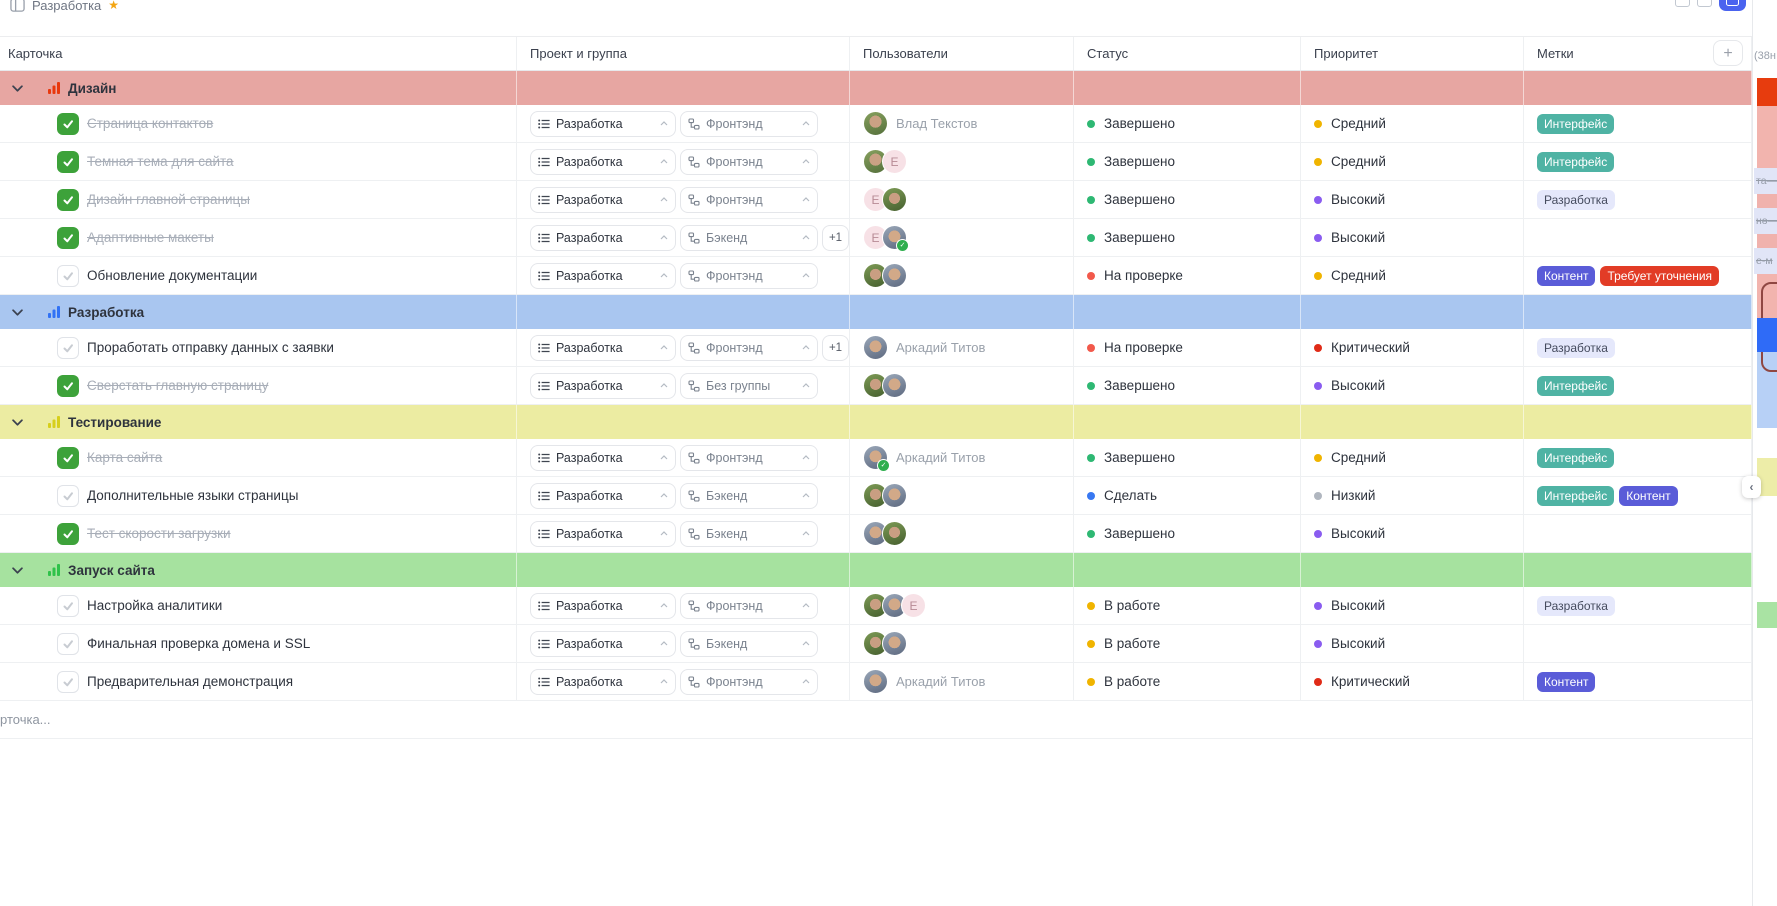  What do you see at coordinates (876, 570) in the screenshot?
I see `group-header-row: Запуск сайта` at bounding box center [876, 570].